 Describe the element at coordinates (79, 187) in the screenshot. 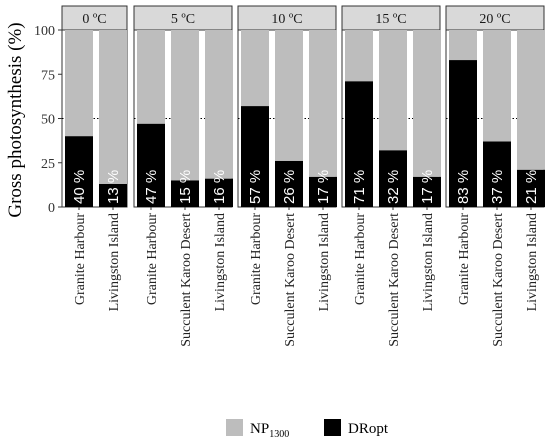

I see `bar-value-label: 40 %` at that location.